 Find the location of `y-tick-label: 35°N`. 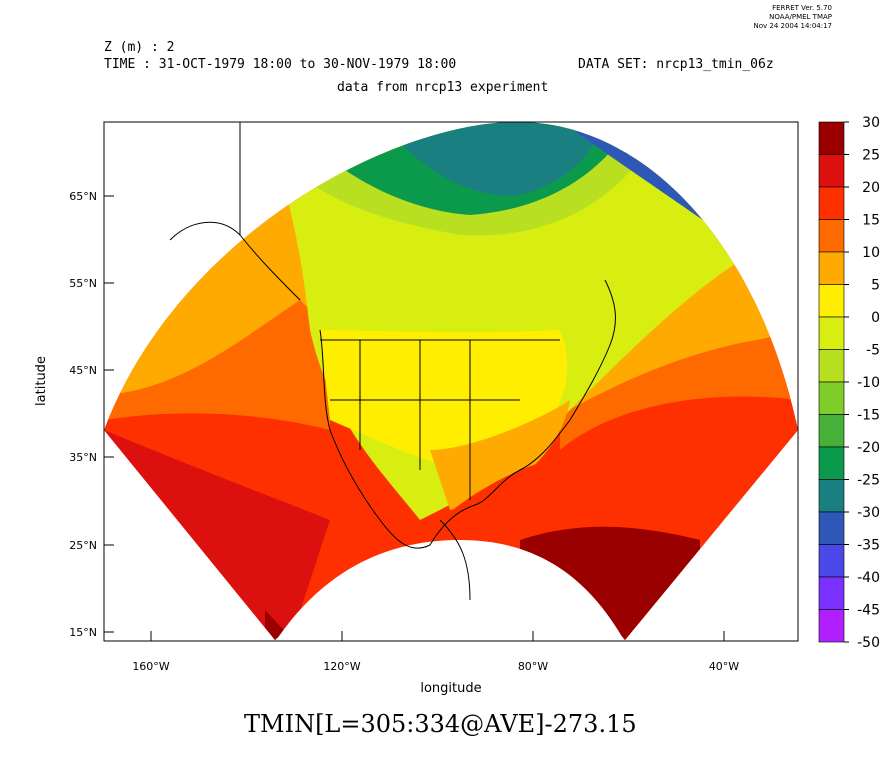

y-tick-label: 35°N is located at coordinates (83, 457).